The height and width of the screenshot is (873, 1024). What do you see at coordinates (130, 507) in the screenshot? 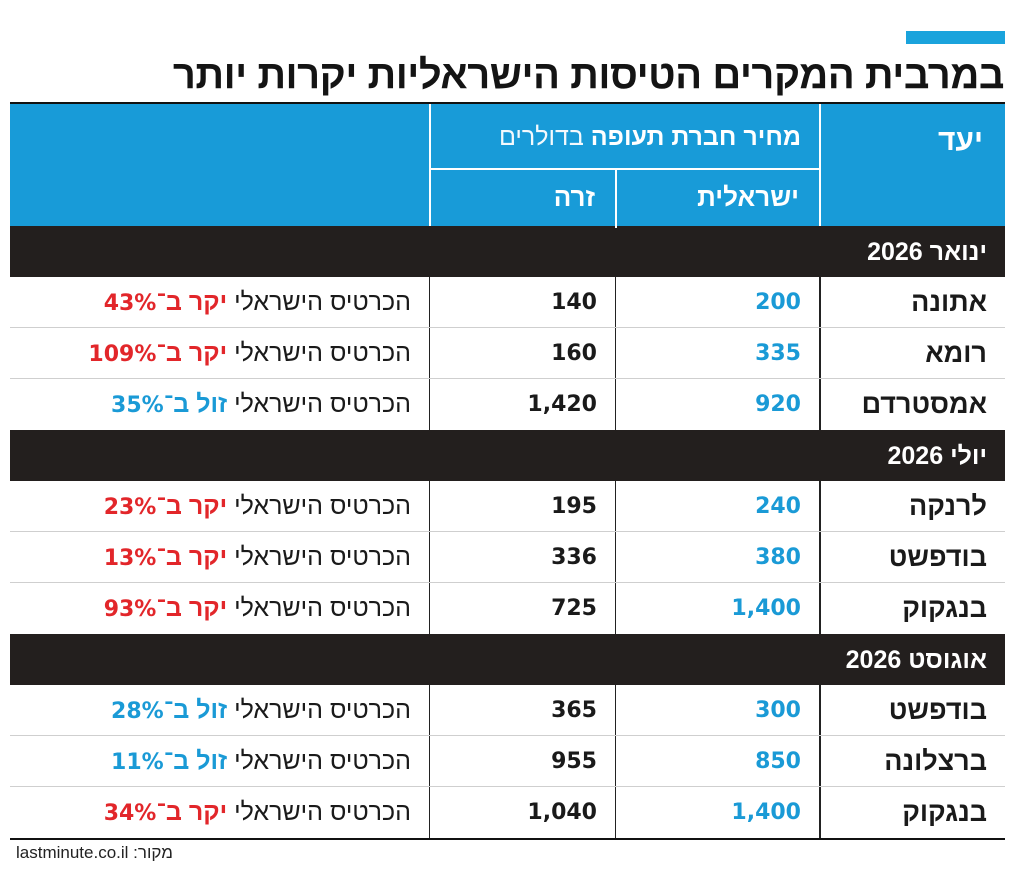
I see `percent-value: 23%` at bounding box center [130, 507].